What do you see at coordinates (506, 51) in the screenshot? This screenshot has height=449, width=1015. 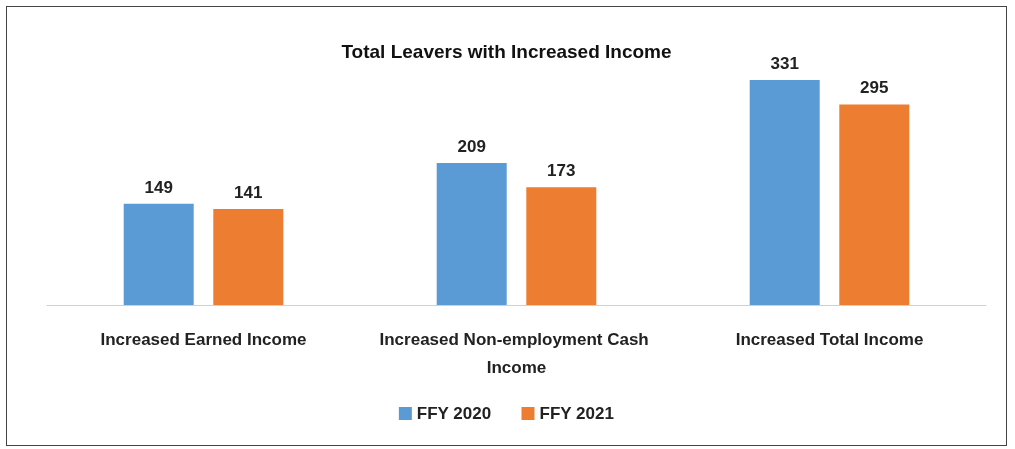 I see `chart-title: Total Leavers with Increased Income` at bounding box center [506, 51].